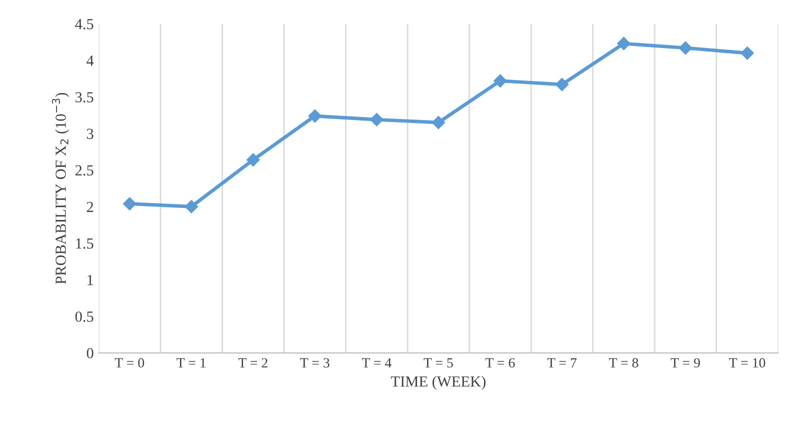 Image resolution: width=790 pixels, height=433 pixels. Describe the element at coordinates (85, 97) in the screenshot. I see `y-tick-label: 3.5` at that location.